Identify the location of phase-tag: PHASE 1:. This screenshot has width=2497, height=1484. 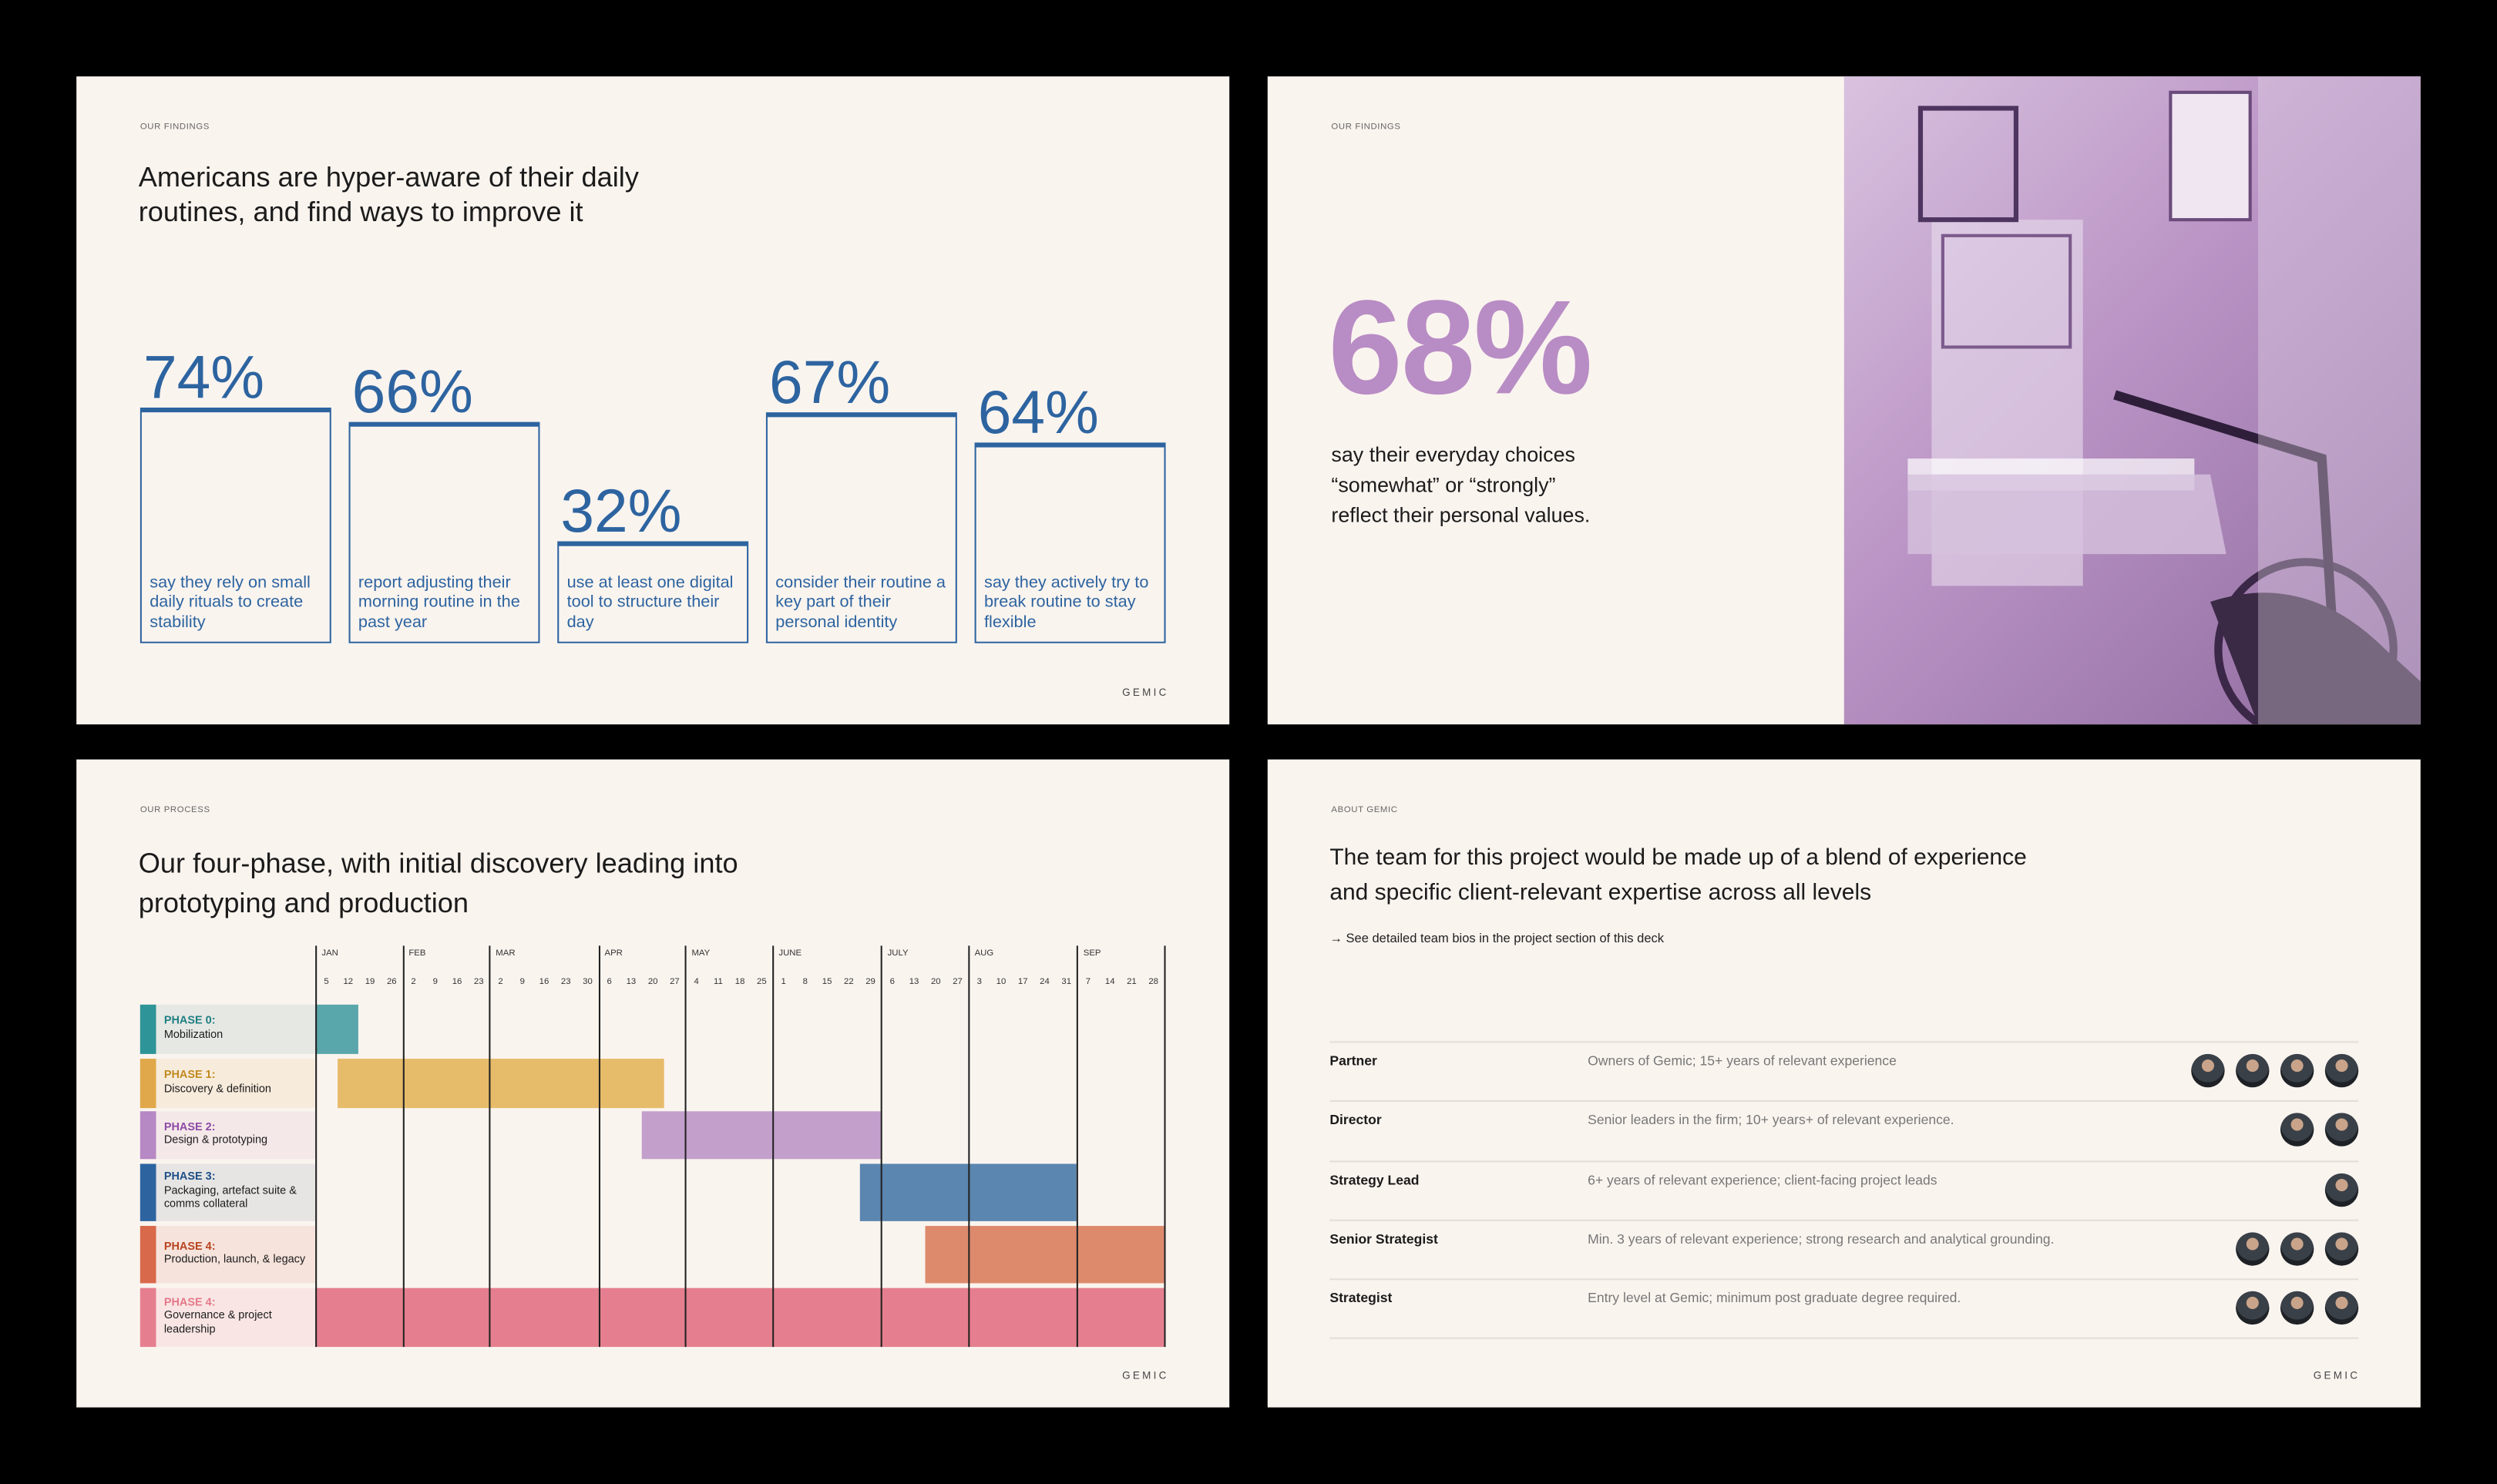
(190, 1075).